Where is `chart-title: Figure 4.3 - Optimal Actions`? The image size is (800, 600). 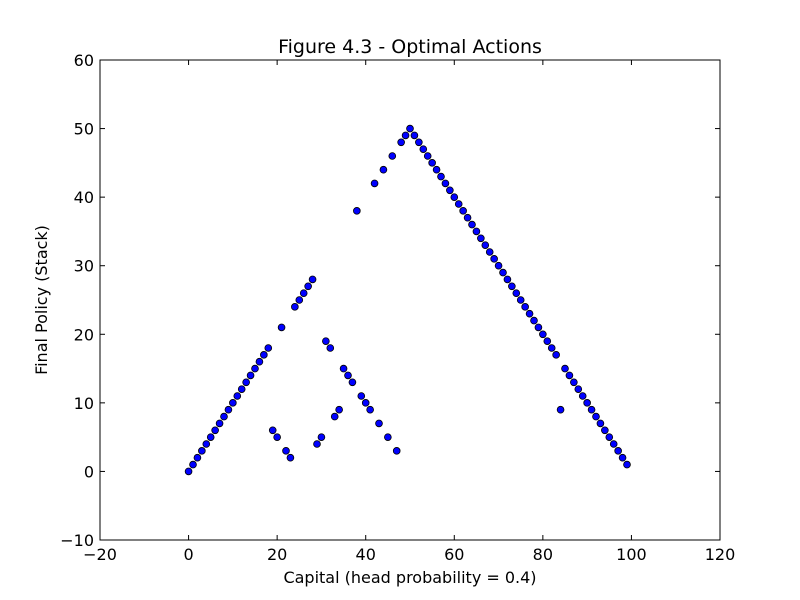 chart-title: Figure 4.3 - Optimal Actions is located at coordinates (410, 47).